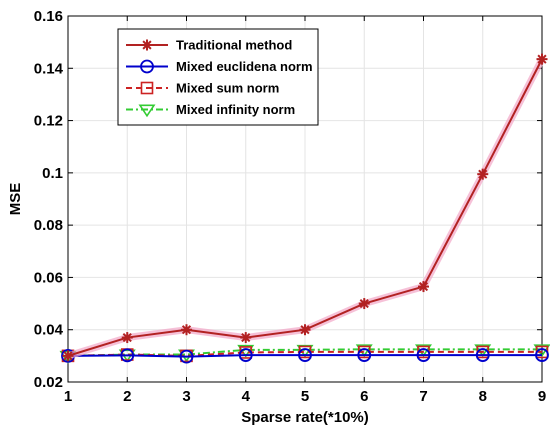 This screenshot has width=550, height=436. I want to click on x-axis-title: Sparse rate(*10%), so click(305, 417).